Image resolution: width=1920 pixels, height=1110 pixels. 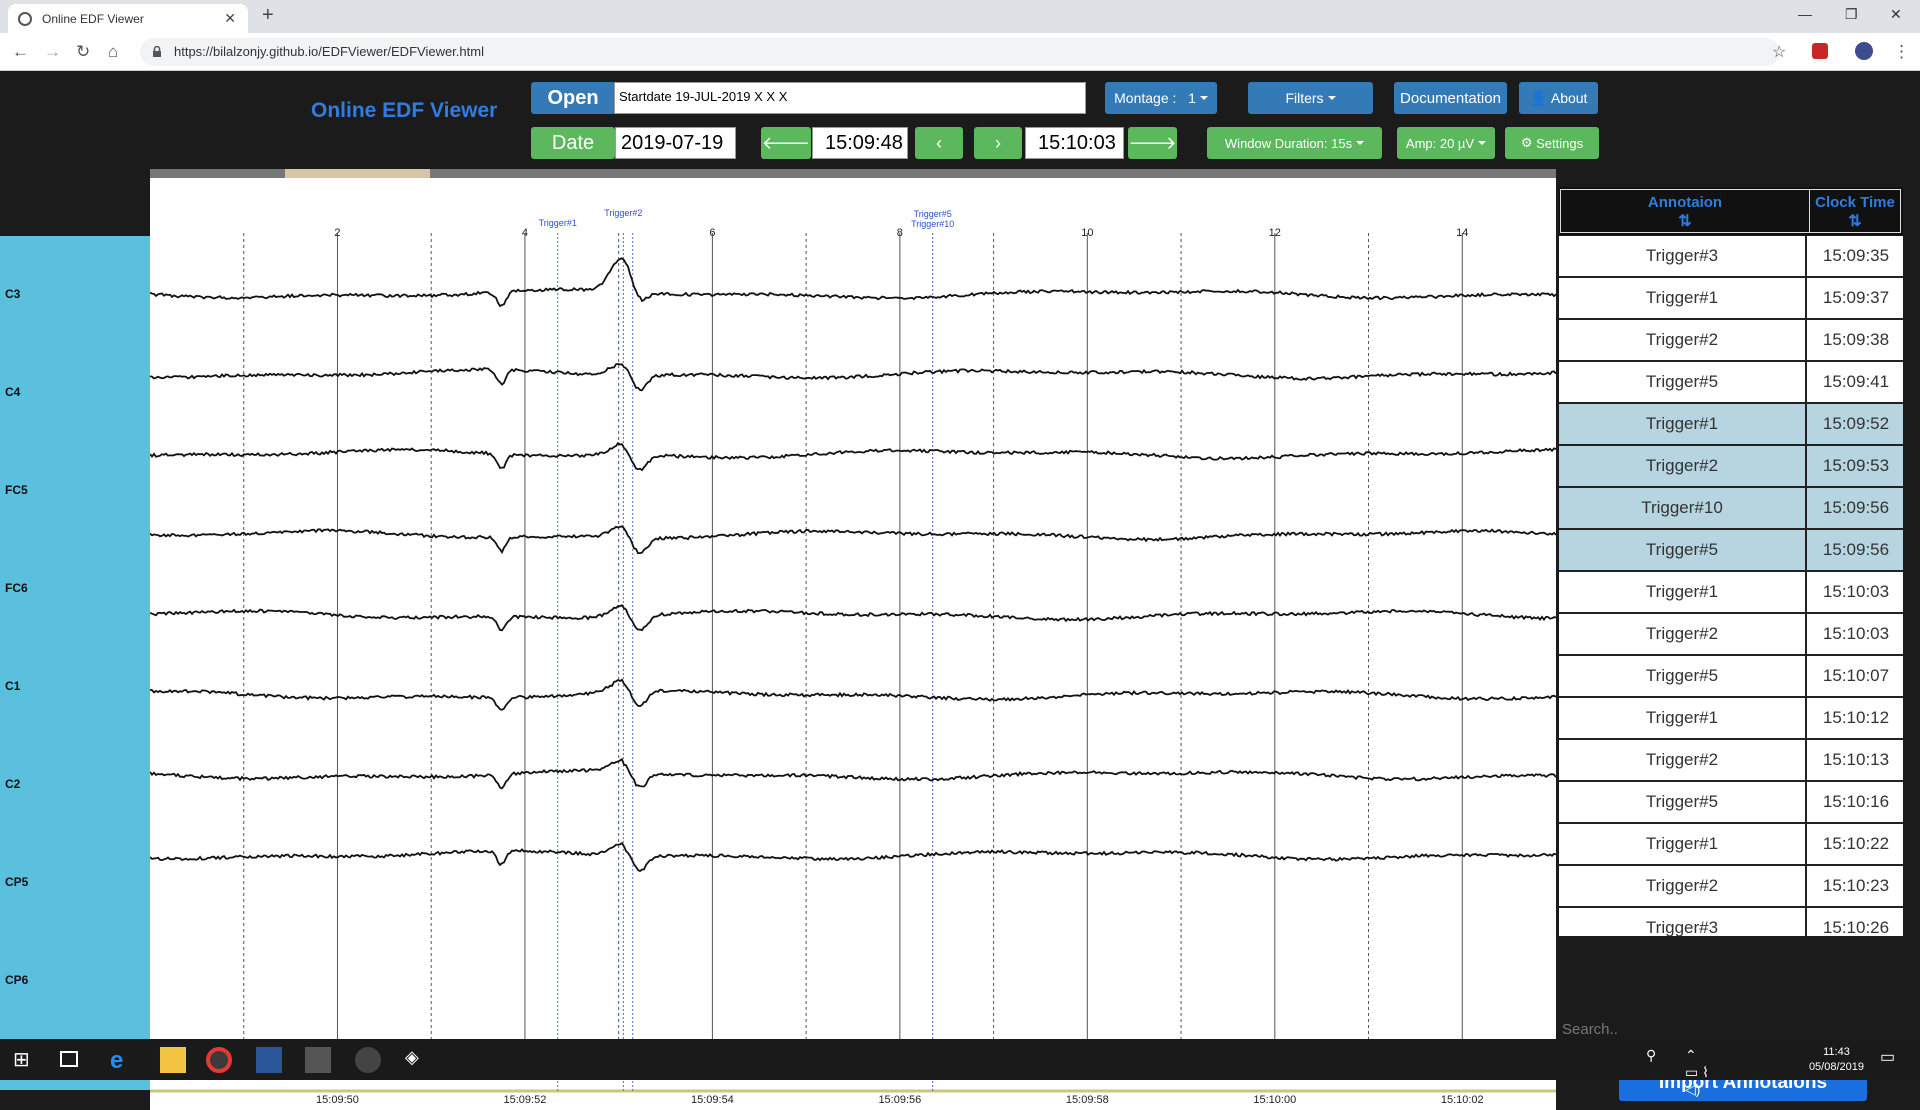 What do you see at coordinates (1836, 1052) in the screenshot?
I see `clock-time: 11:43` at bounding box center [1836, 1052].